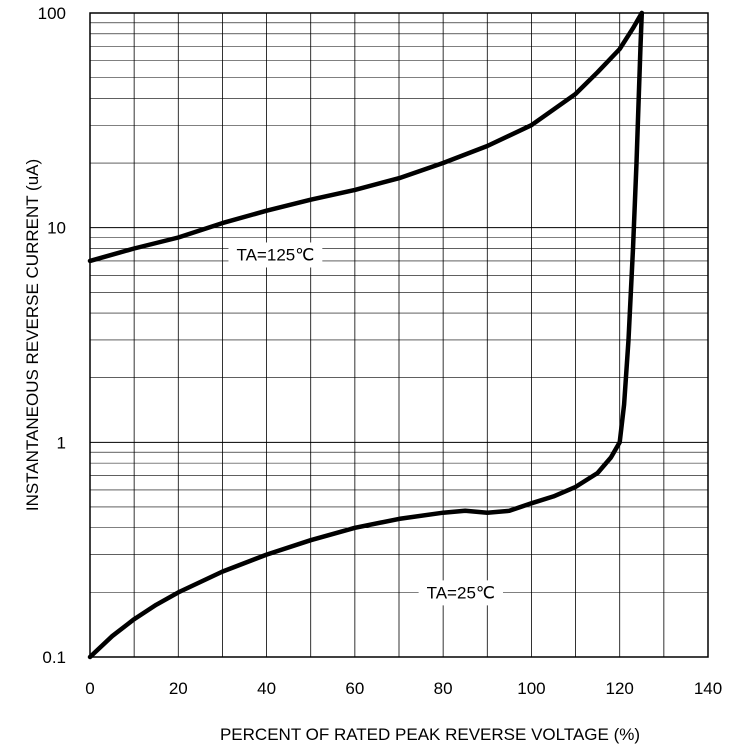 The image size is (740, 752). Describe the element at coordinates (178, 688) in the screenshot. I see `x-tick-label: 20` at that location.